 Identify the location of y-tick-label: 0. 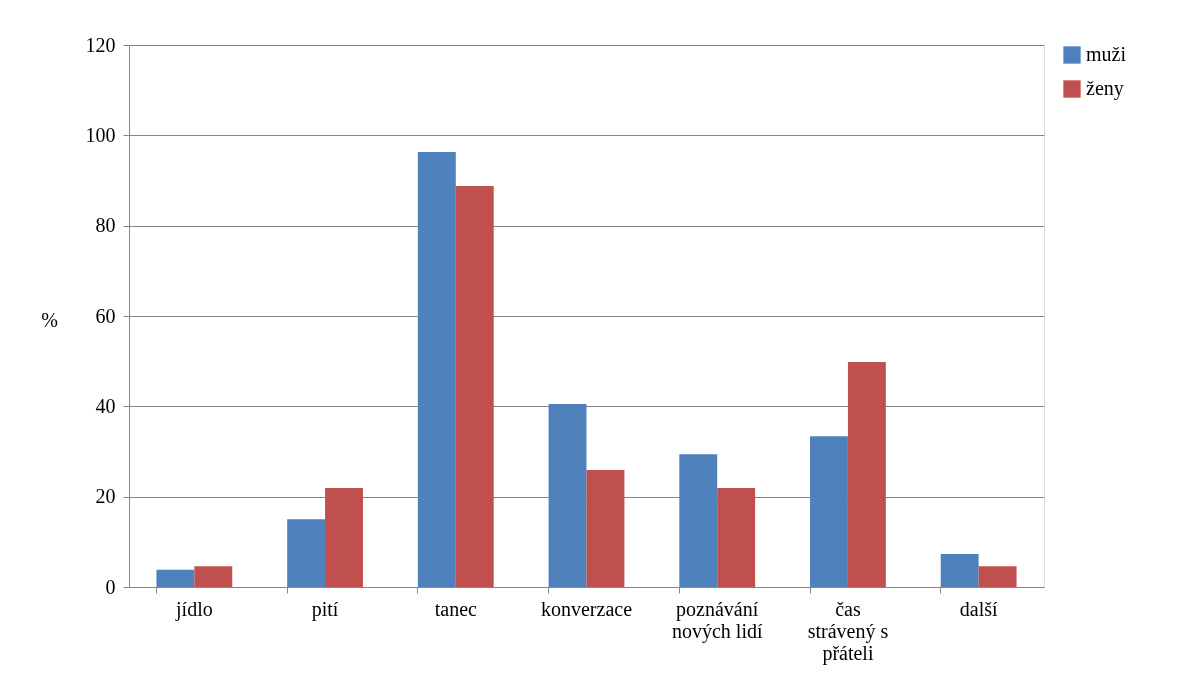
(110, 586).